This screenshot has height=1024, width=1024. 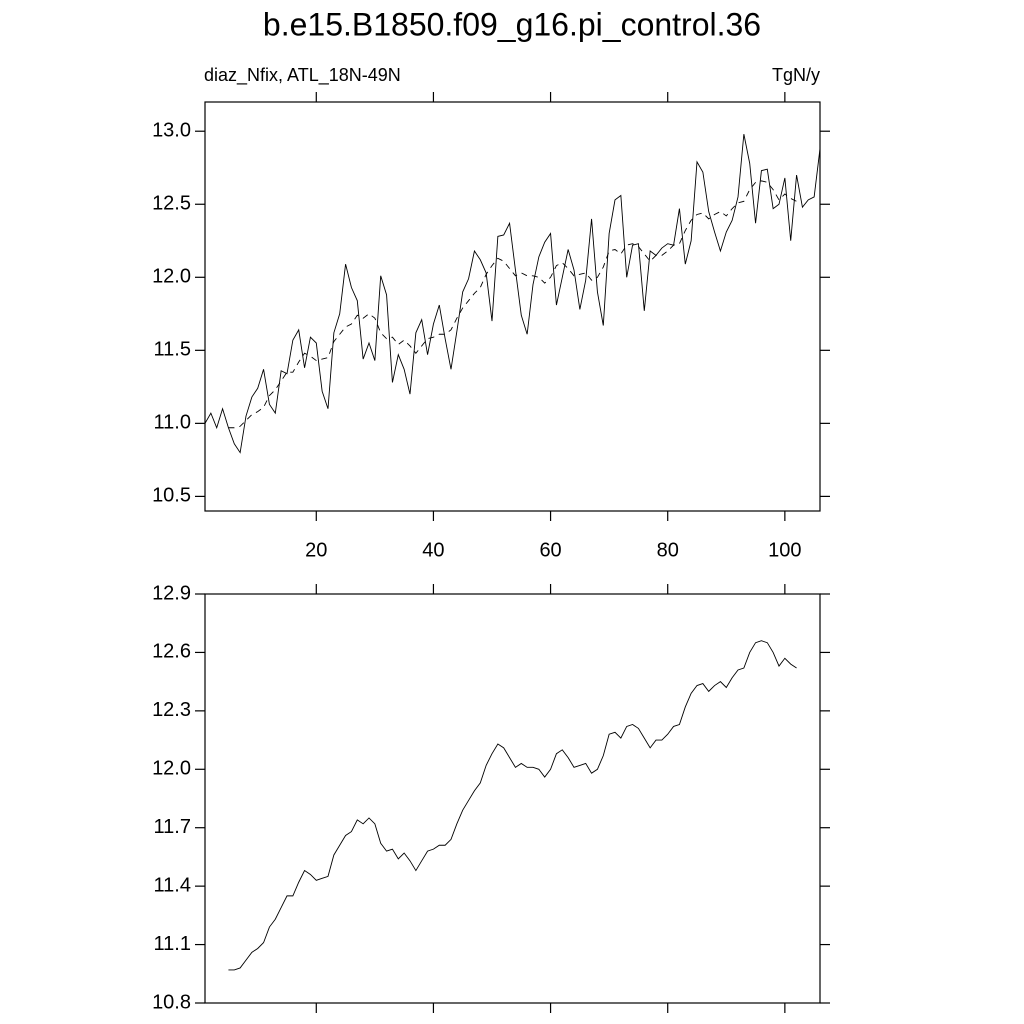 I want to click on y-tick-label: 12.9, so click(x=171, y=593).